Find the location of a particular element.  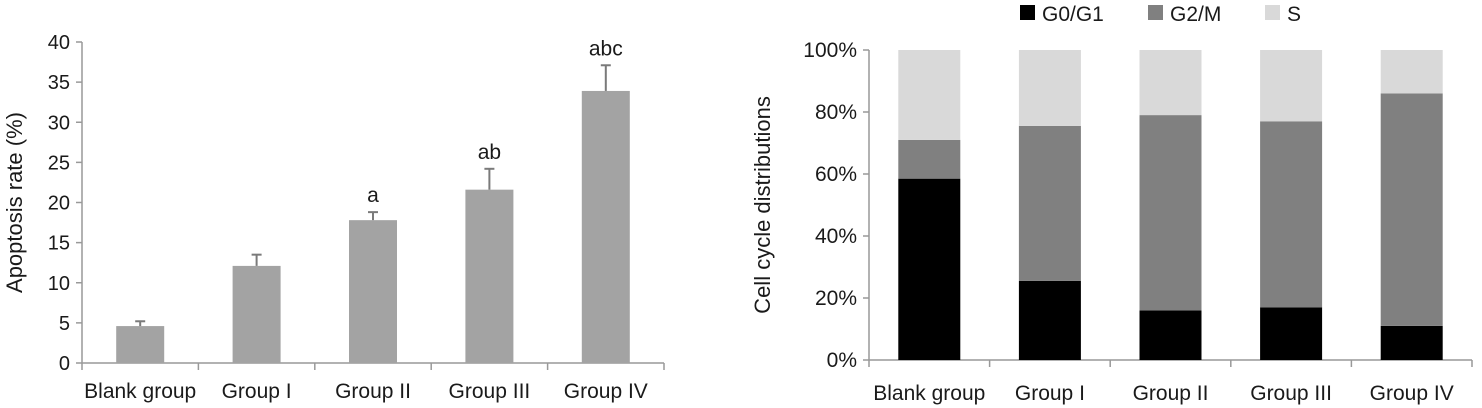

y-tick-label: 100% is located at coordinates (830, 50).